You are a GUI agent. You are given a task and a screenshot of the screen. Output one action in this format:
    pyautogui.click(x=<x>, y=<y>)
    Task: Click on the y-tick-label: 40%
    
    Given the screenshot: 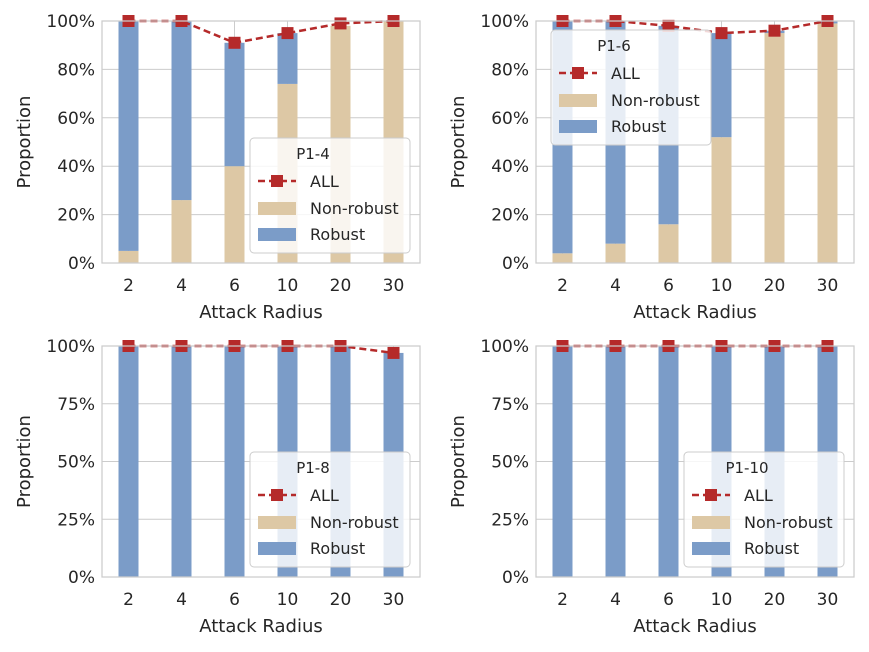 What is the action you would take?
    pyautogui.click(x=76, y=167)
    